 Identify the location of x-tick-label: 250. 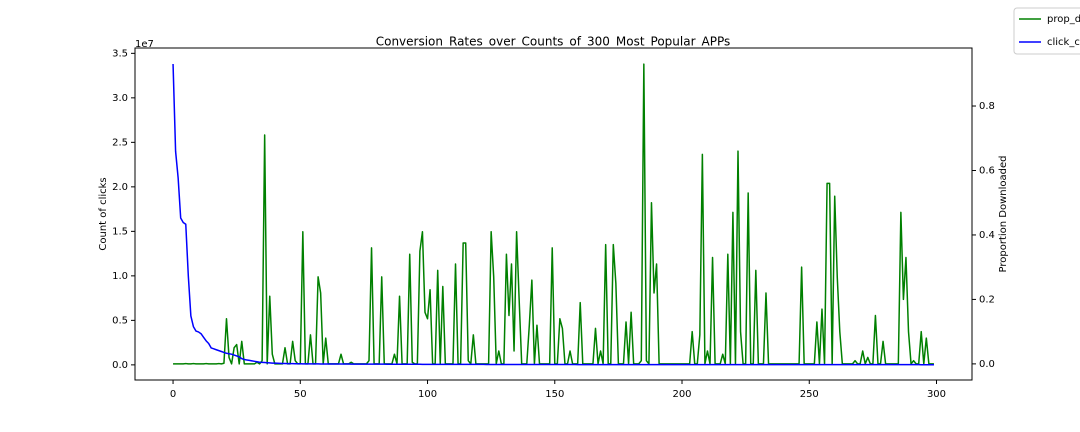
(809, 394).